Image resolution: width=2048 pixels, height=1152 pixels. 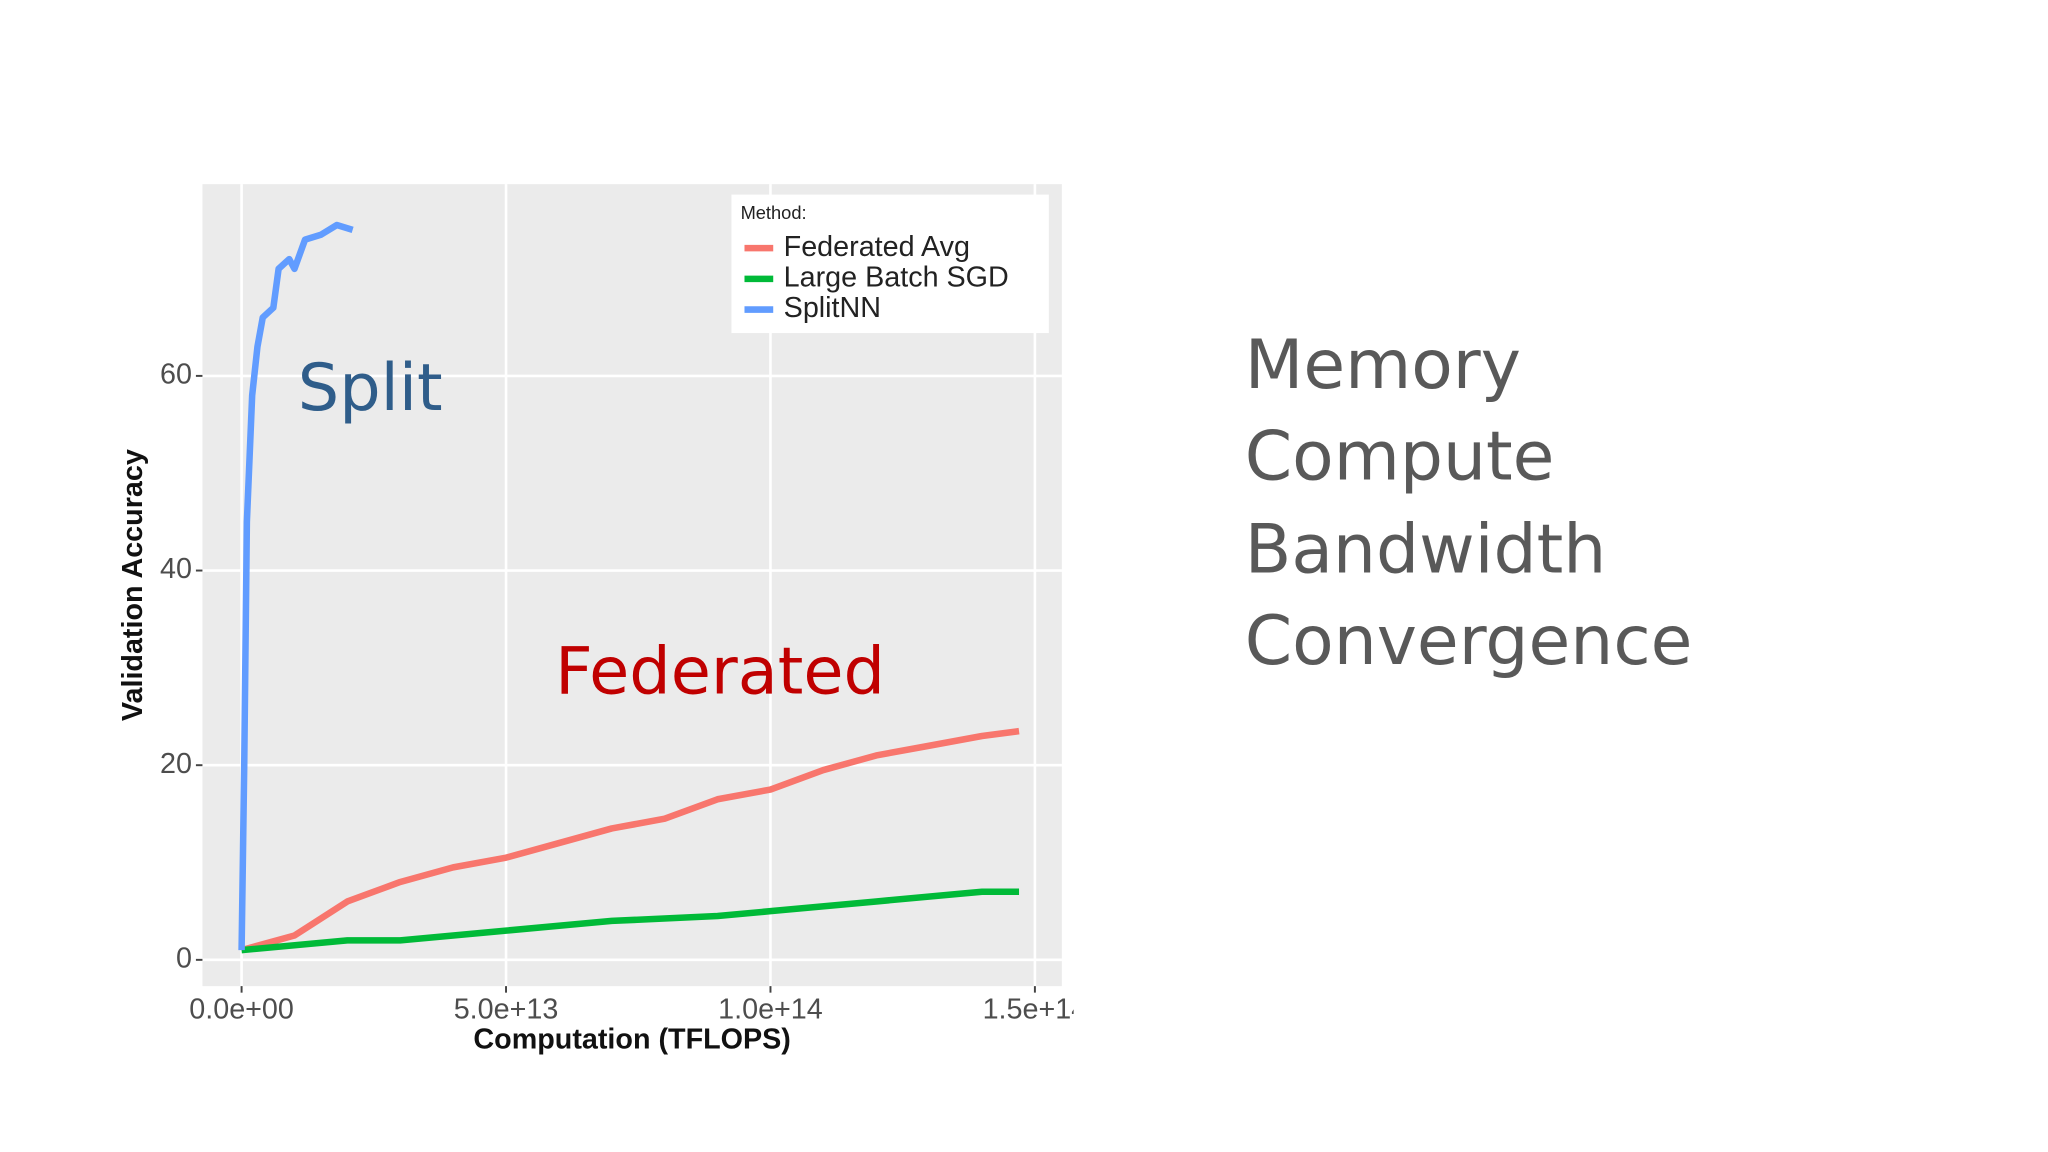 What do you see at coordinates (1469, 503) in the screenshot?
I see `bullet-list: Memory Compute Bandwidth Convergence` at bounding box center [1469, 503].